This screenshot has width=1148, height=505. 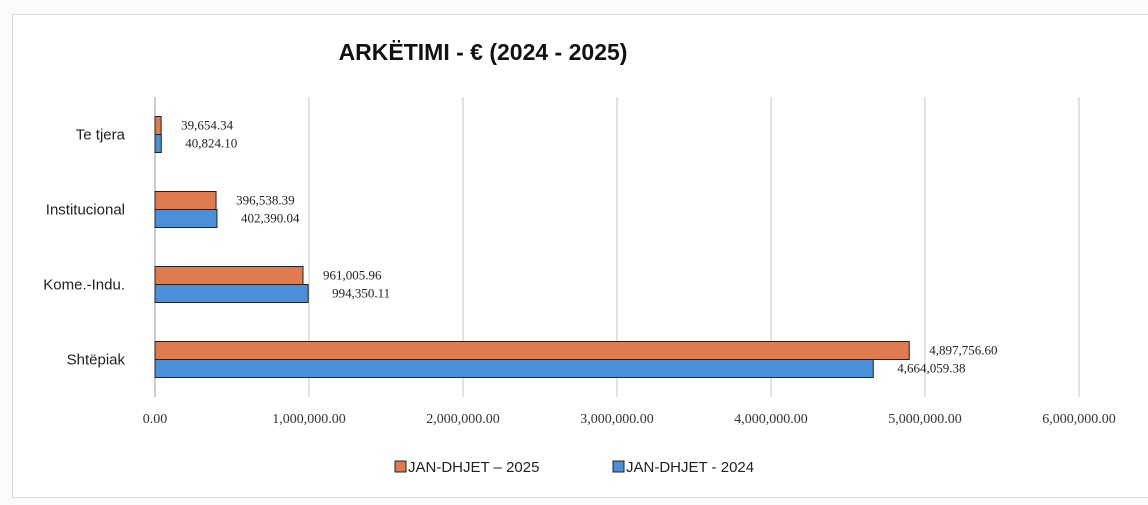 I want to click on data-label: 396,538.39, so click(x=265, y=200).